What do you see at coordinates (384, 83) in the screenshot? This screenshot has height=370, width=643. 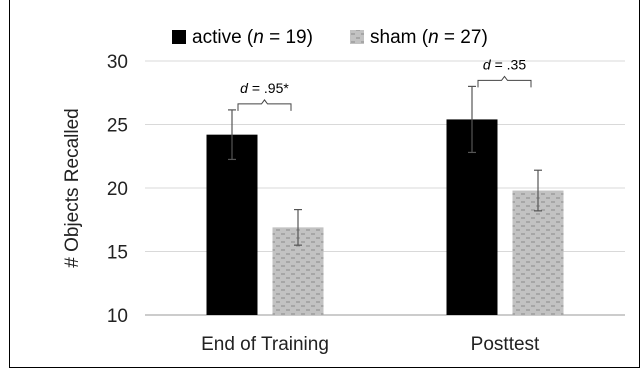 I see `significance-annotations: d = .95*d = .35` at bounding box center [384, 83].